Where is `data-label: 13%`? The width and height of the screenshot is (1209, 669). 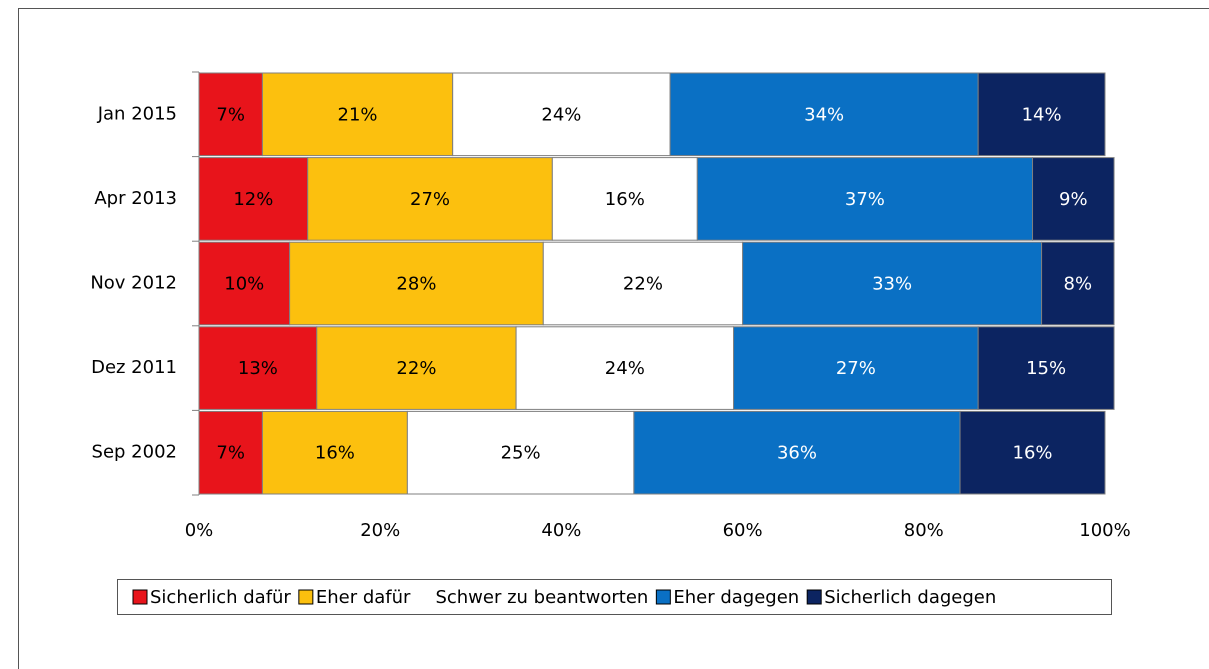 data-label: 13% is located at coordinates (258, 368).